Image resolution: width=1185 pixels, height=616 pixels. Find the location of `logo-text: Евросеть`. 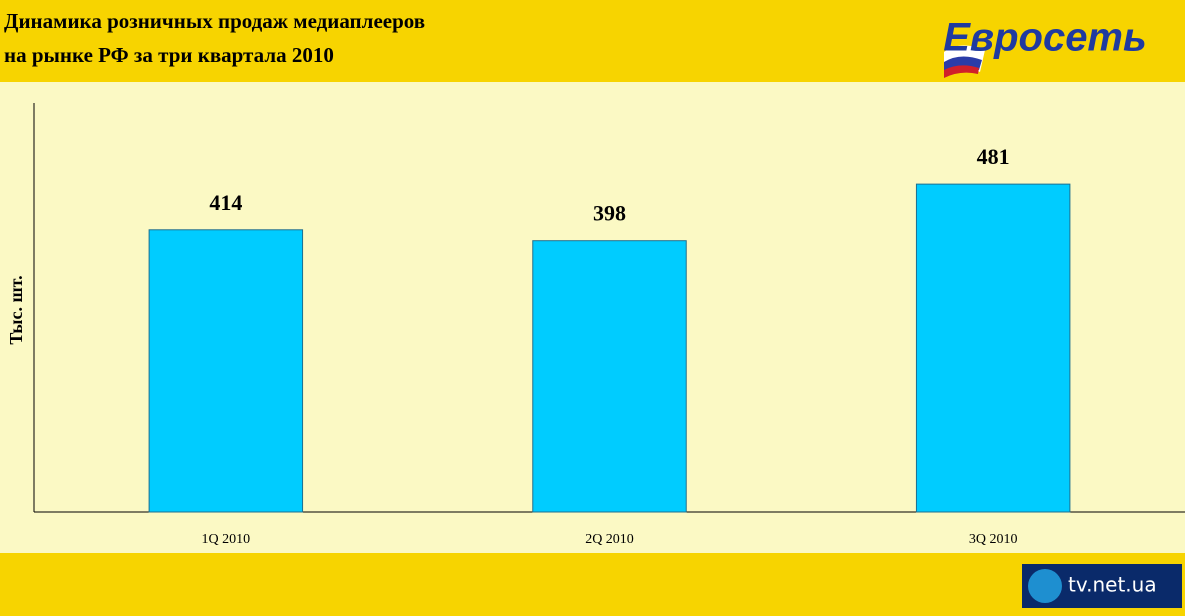

logo-text: Евросеть is located at coordinates (1045, 38).